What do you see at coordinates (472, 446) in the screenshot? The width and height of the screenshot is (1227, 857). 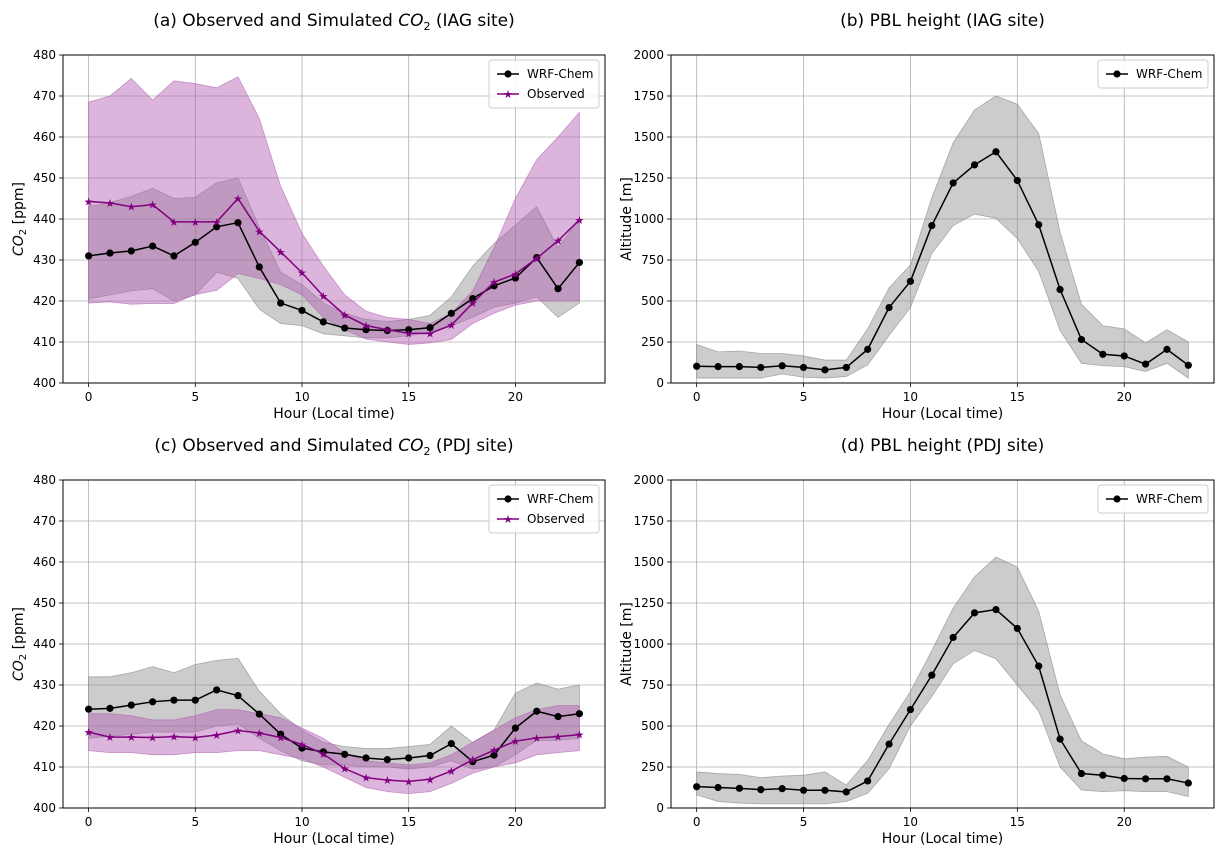 I see `title-suffix: (PDJ site)` at bounding box center [472, 446].